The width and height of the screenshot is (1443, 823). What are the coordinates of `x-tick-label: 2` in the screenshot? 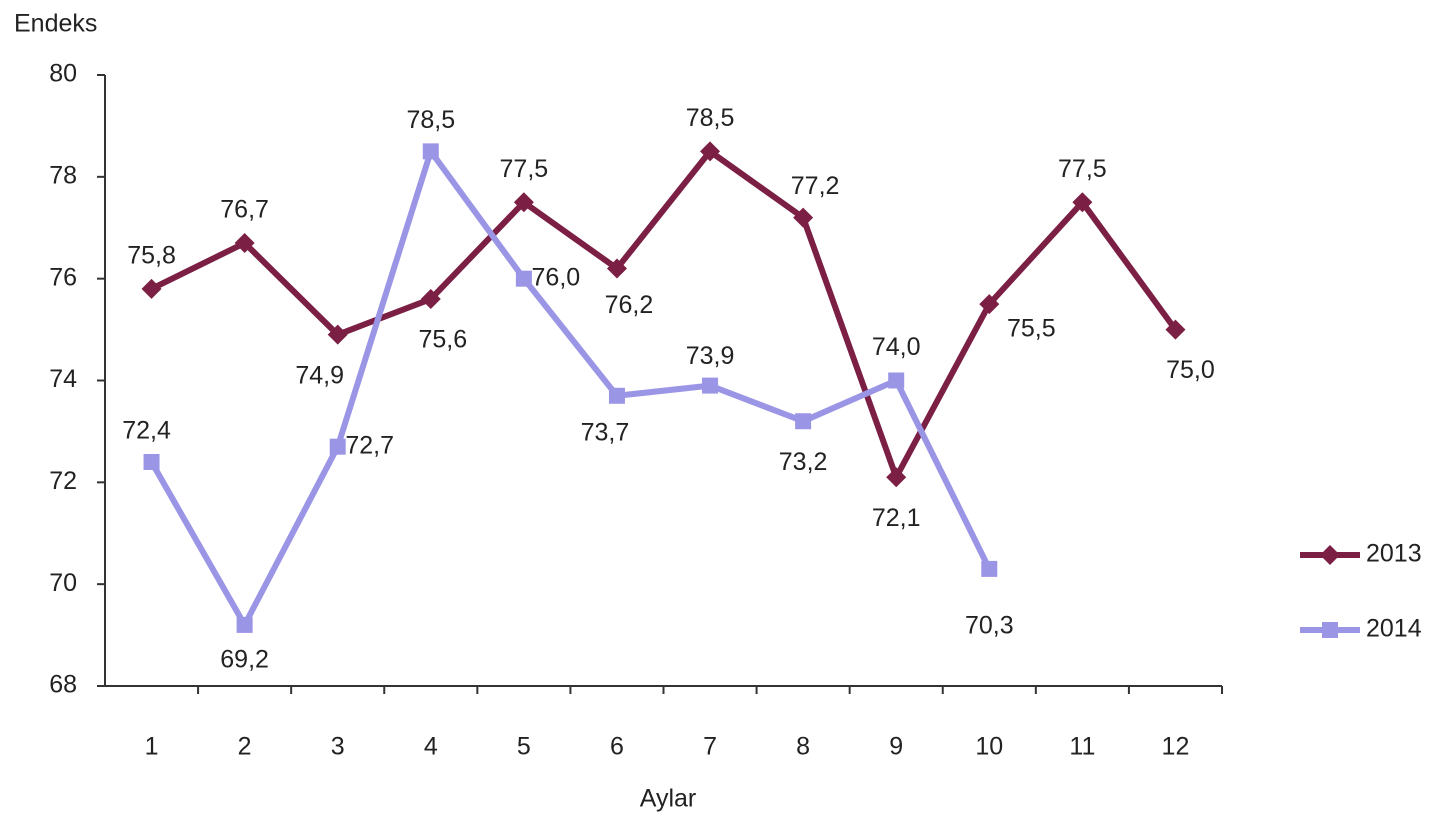 It's located at (245, 747).